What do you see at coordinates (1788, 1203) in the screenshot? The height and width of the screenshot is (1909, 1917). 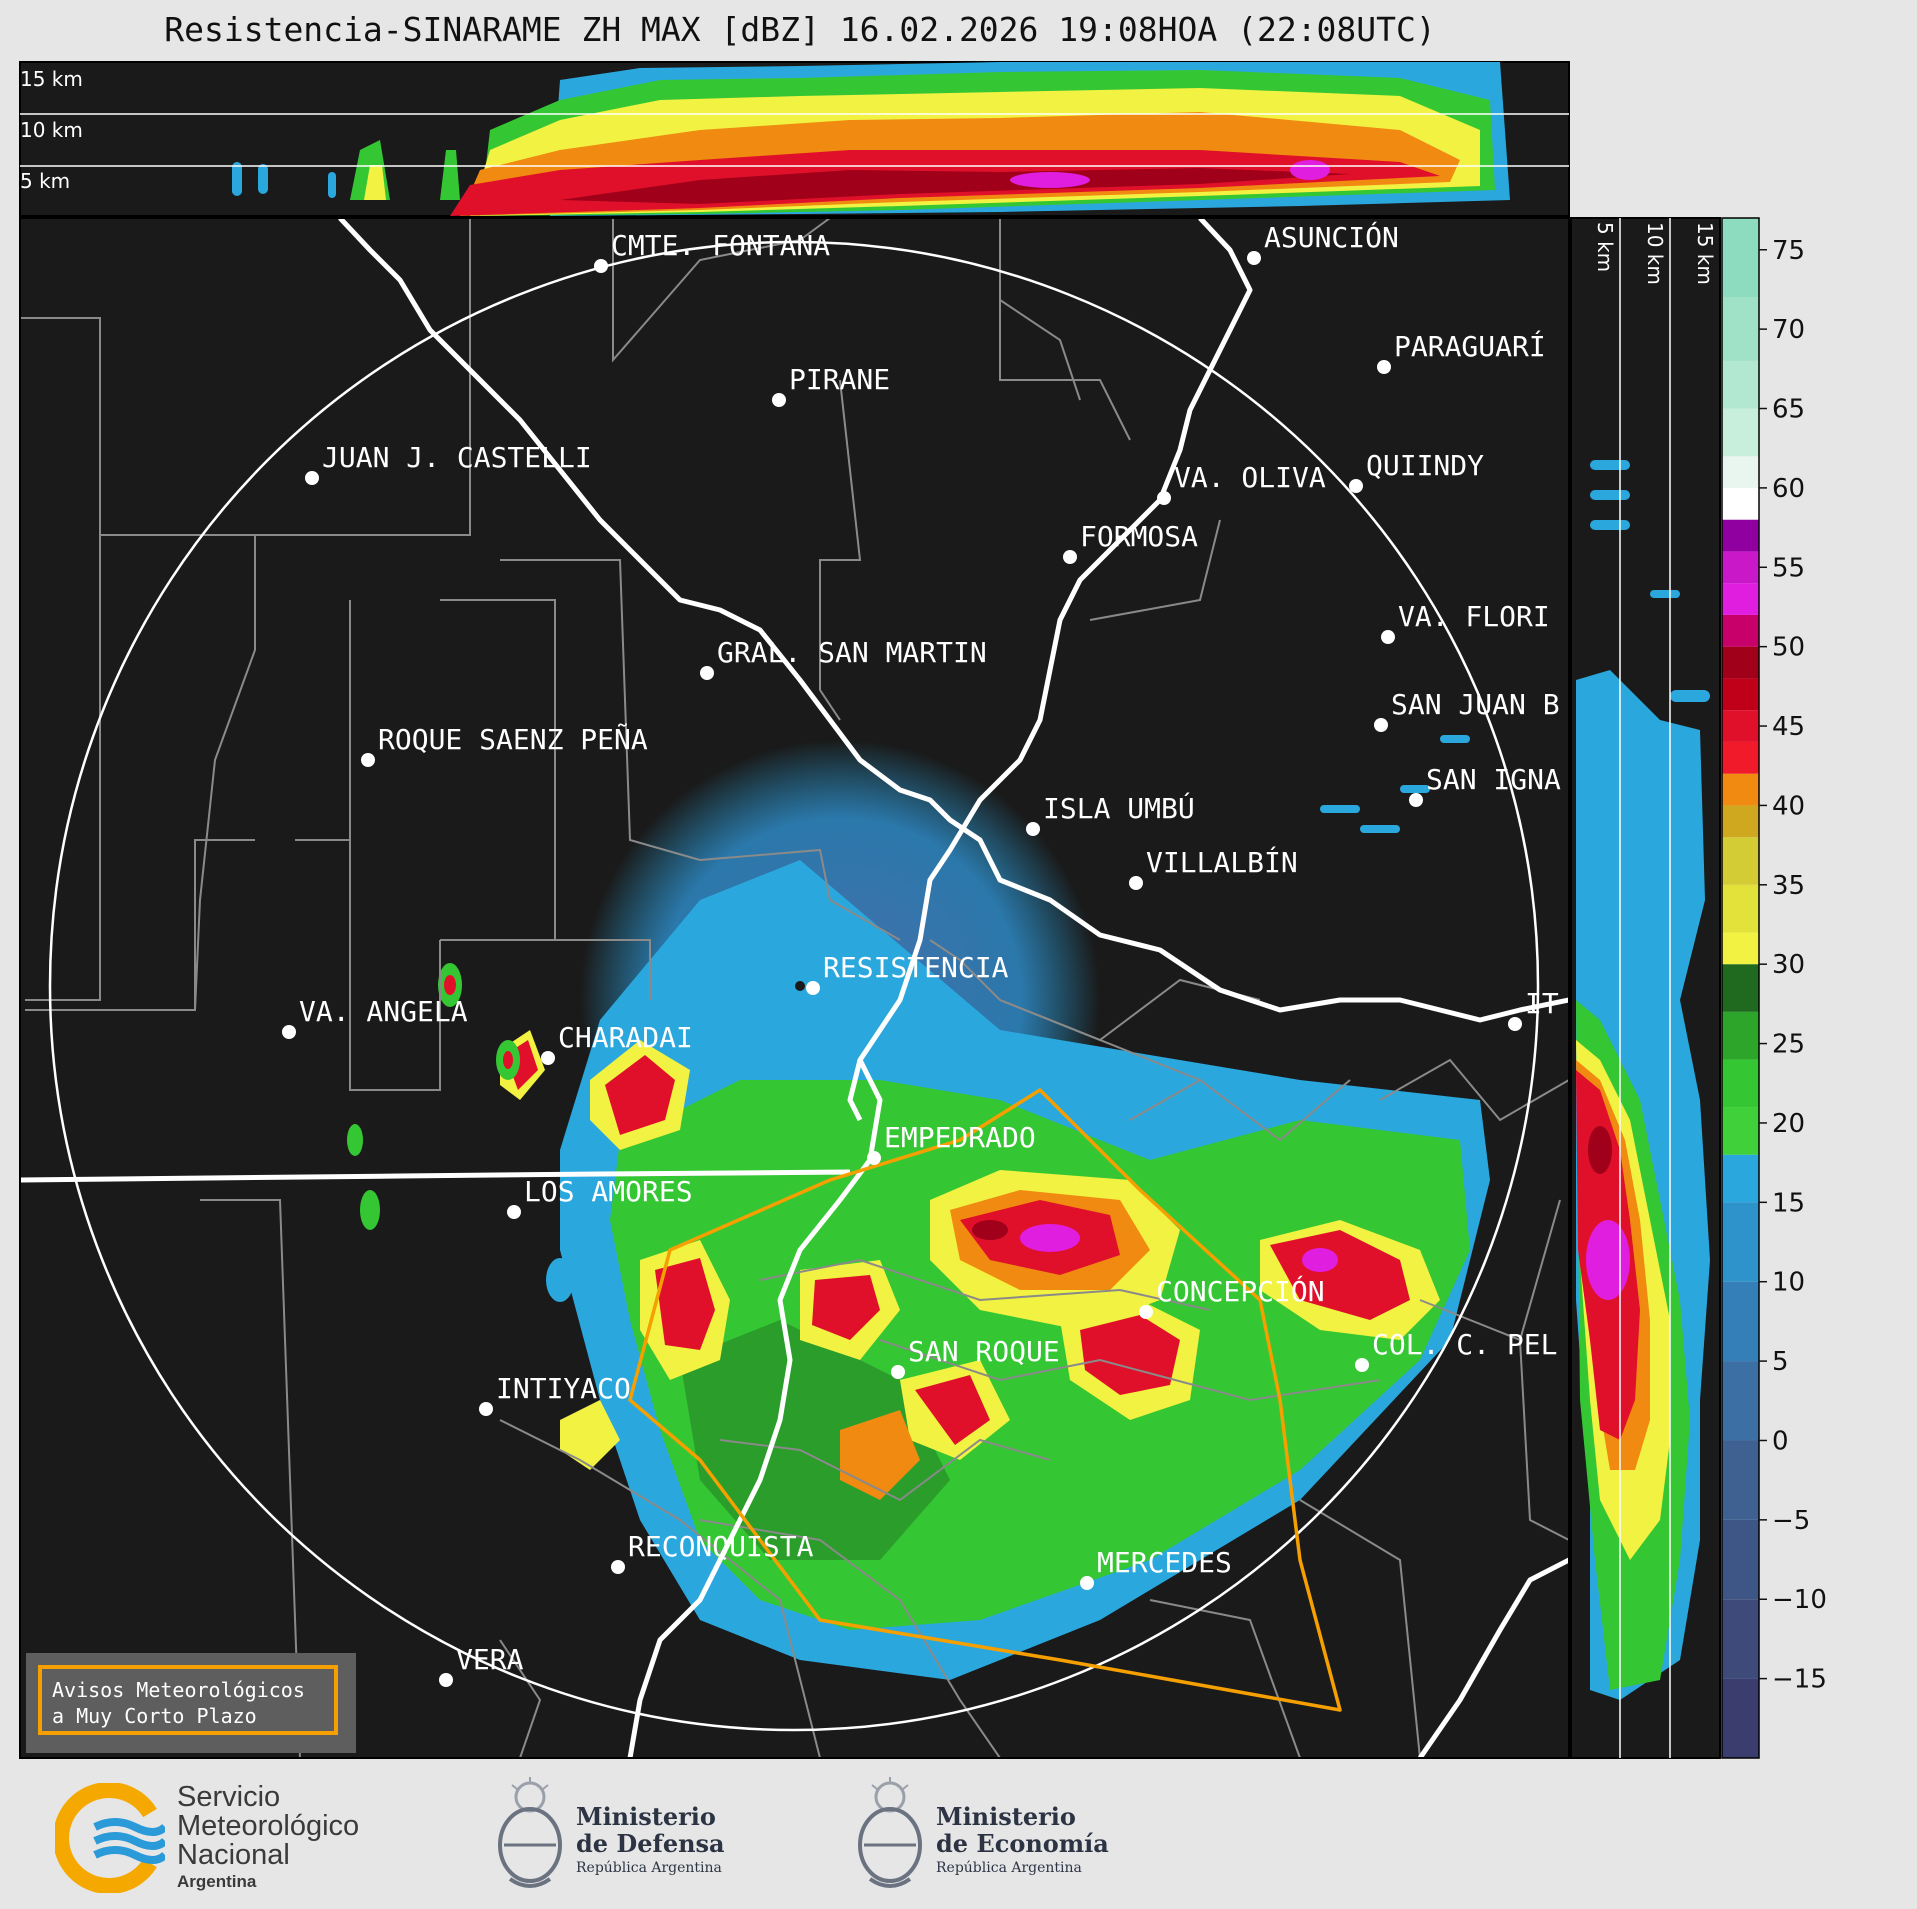 I see `colorbar-tick-label: 15` at bounding box center [1788, 1203].